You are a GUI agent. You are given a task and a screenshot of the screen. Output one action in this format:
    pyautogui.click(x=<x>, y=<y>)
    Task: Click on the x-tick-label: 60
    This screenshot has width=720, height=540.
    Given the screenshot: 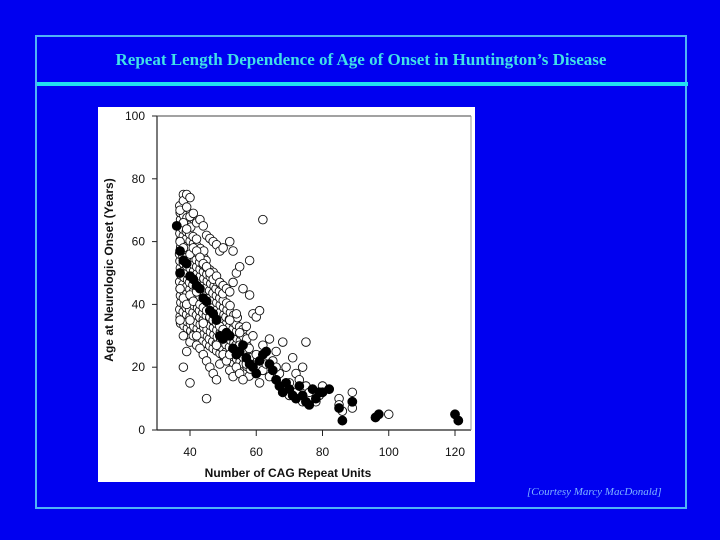 What is the action you would take?
    pyautogui.click(x=257, y=452)
    